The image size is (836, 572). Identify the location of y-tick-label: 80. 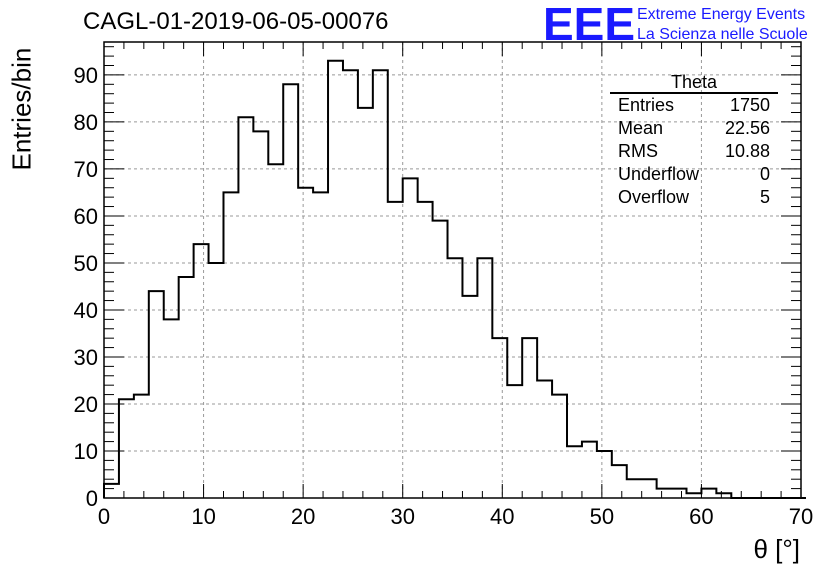
(86, 122).